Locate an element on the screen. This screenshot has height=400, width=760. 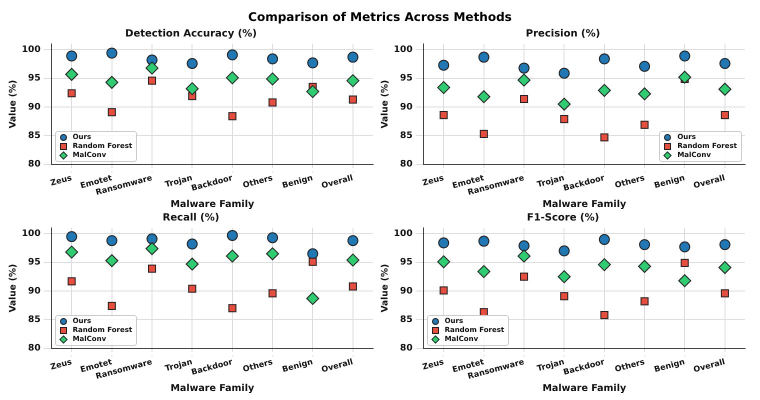
chart-title: F1-Score (%) is located at coordinates (563, 218).